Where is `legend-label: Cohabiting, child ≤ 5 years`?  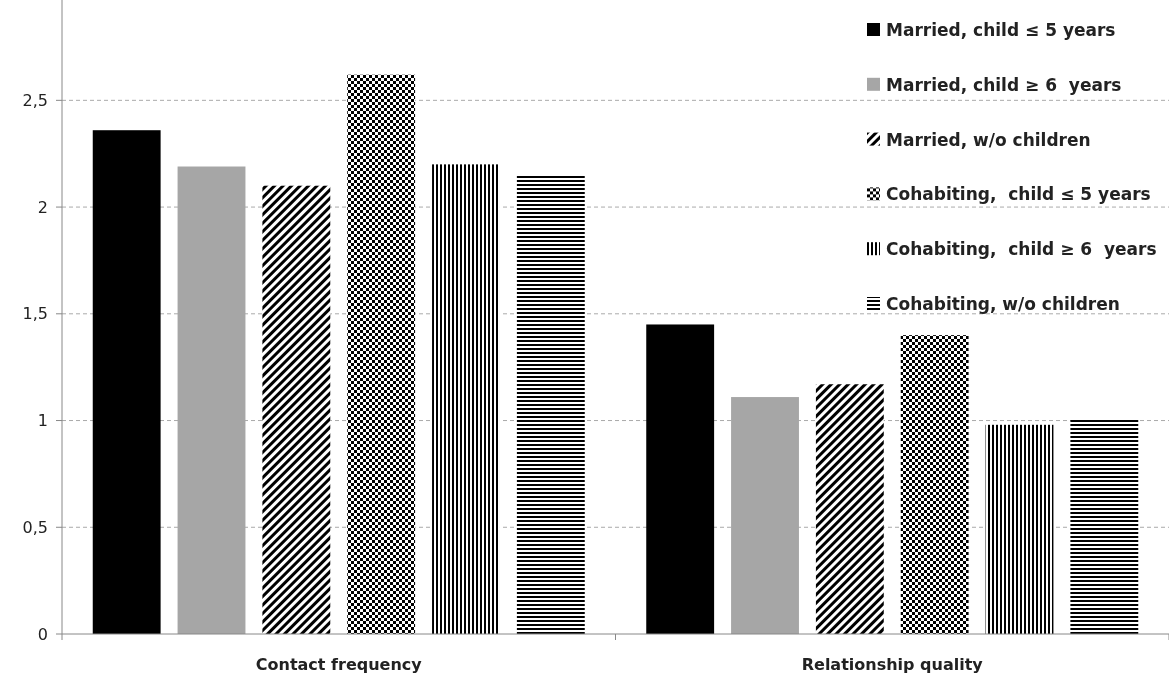 legend-label: Cohabiting, child ≤ 5 years is located at coordinates (1018, 194).